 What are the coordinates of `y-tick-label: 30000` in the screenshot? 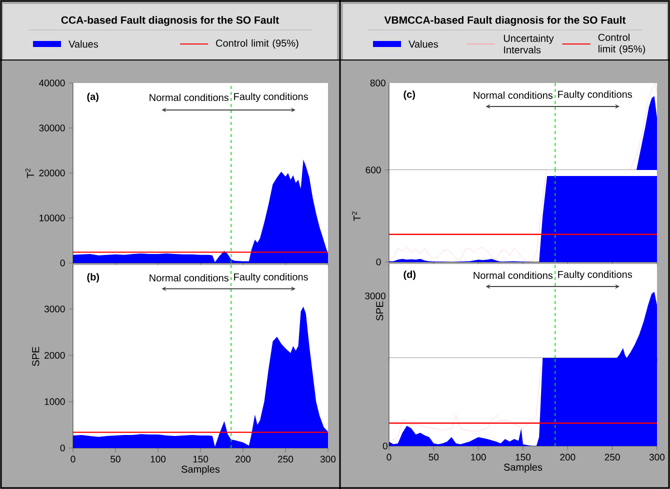 It's located at (52, 128).